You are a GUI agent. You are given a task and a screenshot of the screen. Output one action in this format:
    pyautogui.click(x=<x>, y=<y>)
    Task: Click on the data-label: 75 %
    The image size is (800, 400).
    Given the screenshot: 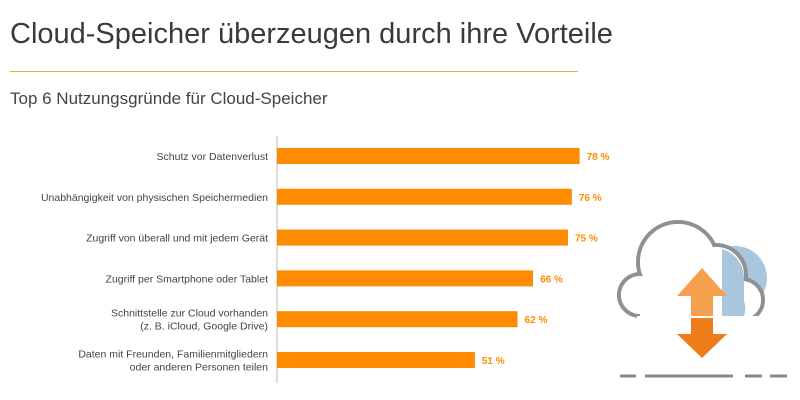 What is the action you would take?
    pyautogui.click(x=586, y=239)
    